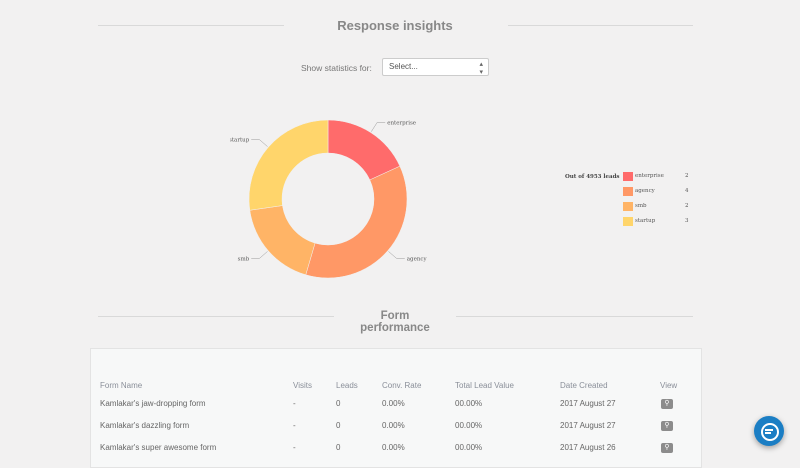 This screenshot has width=800, height=468. What do you see at coordinates (288, 165) in the screenshot?
I see `donut-slice-startup` at bounding box center [288, 165].